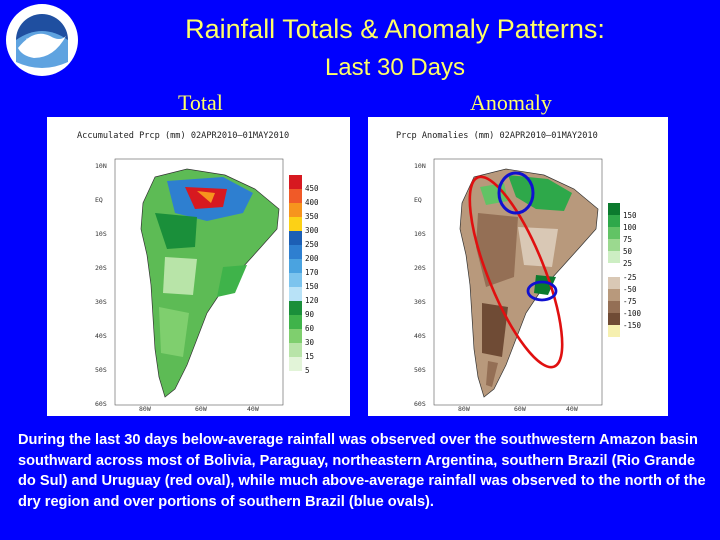  What do you see at coordinates (632, 313) in the screenshot?
I see `colorbar-label: -100` at bounding box center [632, 313].